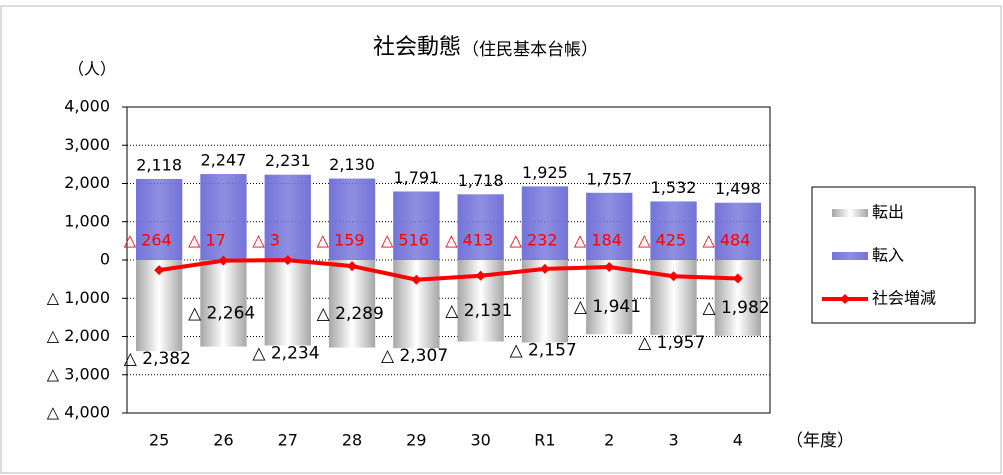  I want to click on x-tick-label: 25, so click(159, 440).